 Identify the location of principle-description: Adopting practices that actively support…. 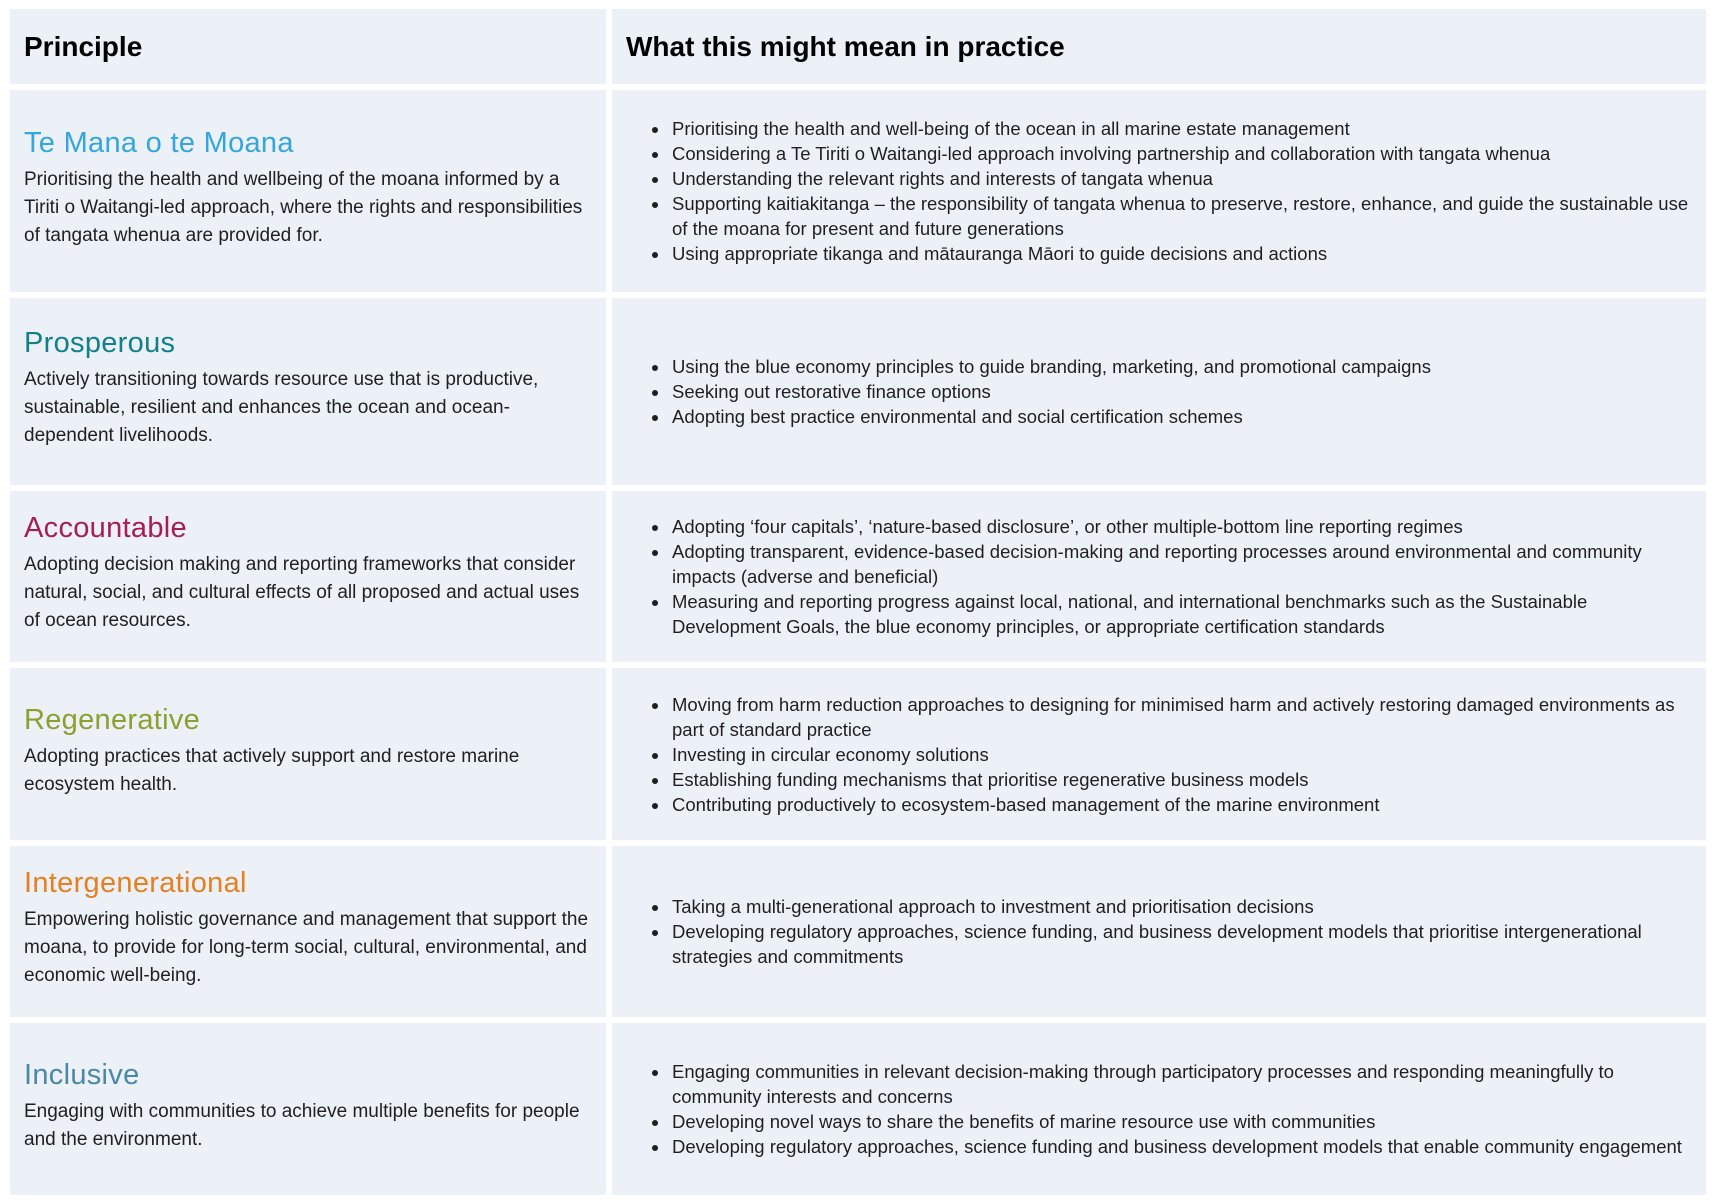
(272, 770).